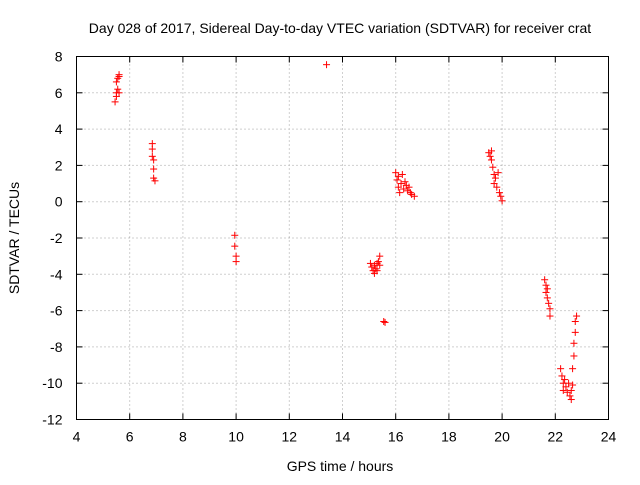  I want to click on y-tick-label: -8, so click(56, 347).